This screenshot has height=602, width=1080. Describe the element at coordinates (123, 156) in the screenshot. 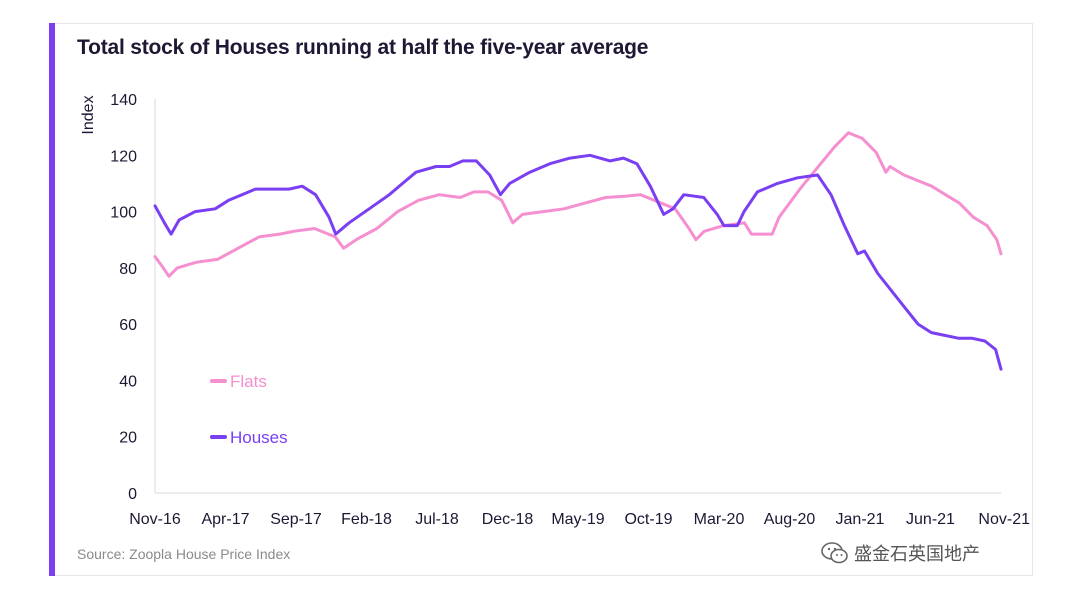

I see `y-tick-label: 120` at that location.